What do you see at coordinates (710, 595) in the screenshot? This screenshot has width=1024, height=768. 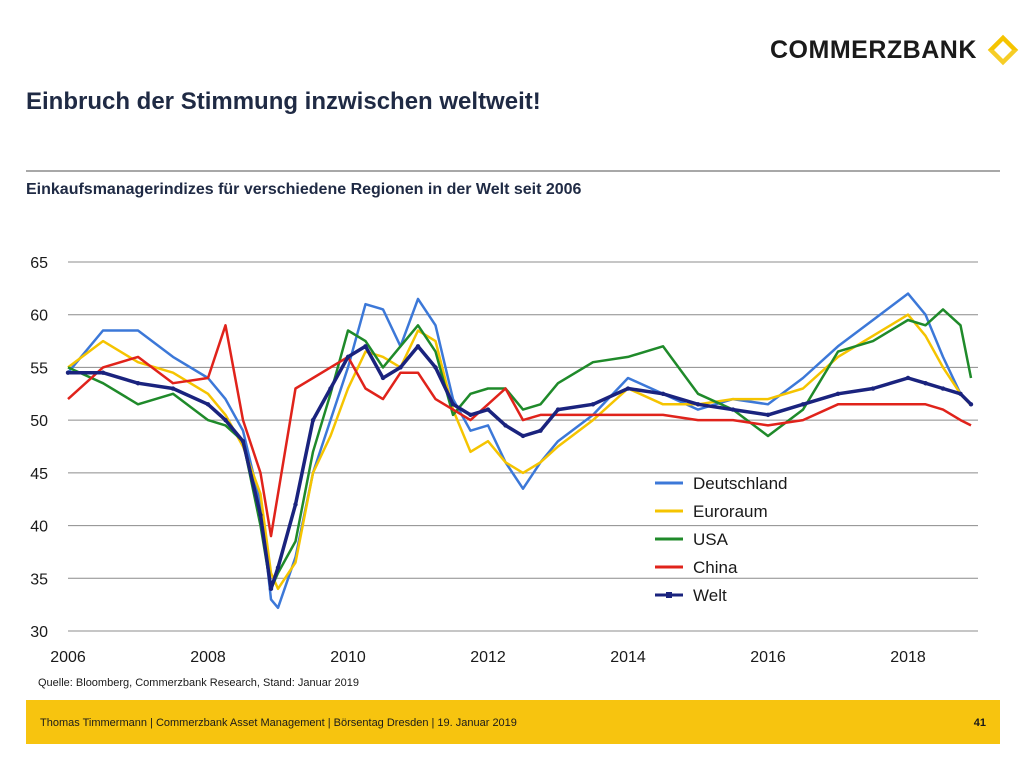 I see `legend-label: Welt` at bounding box center [710, 595].